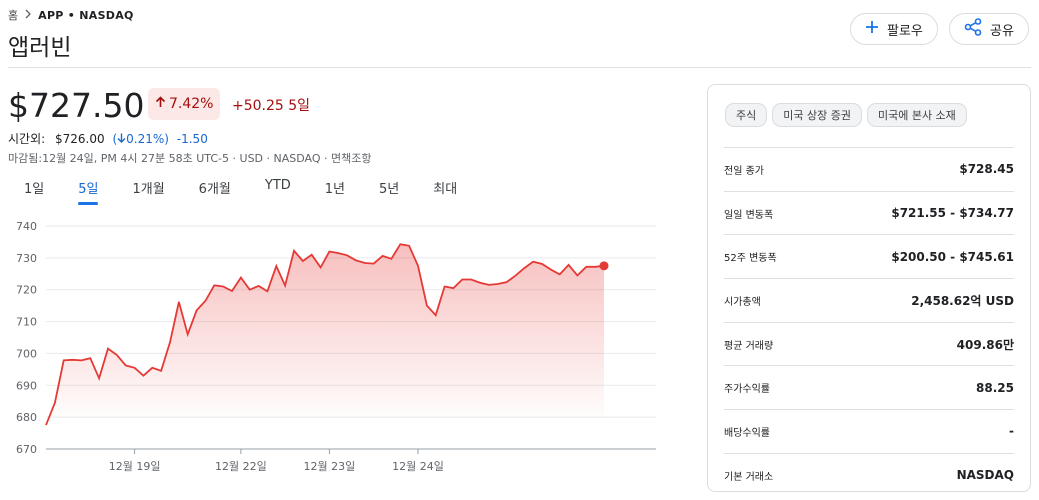  Describe the element at coordinates (145, 139) in the screenshot. I see `after-hours-percent: 0.21%` at that location.